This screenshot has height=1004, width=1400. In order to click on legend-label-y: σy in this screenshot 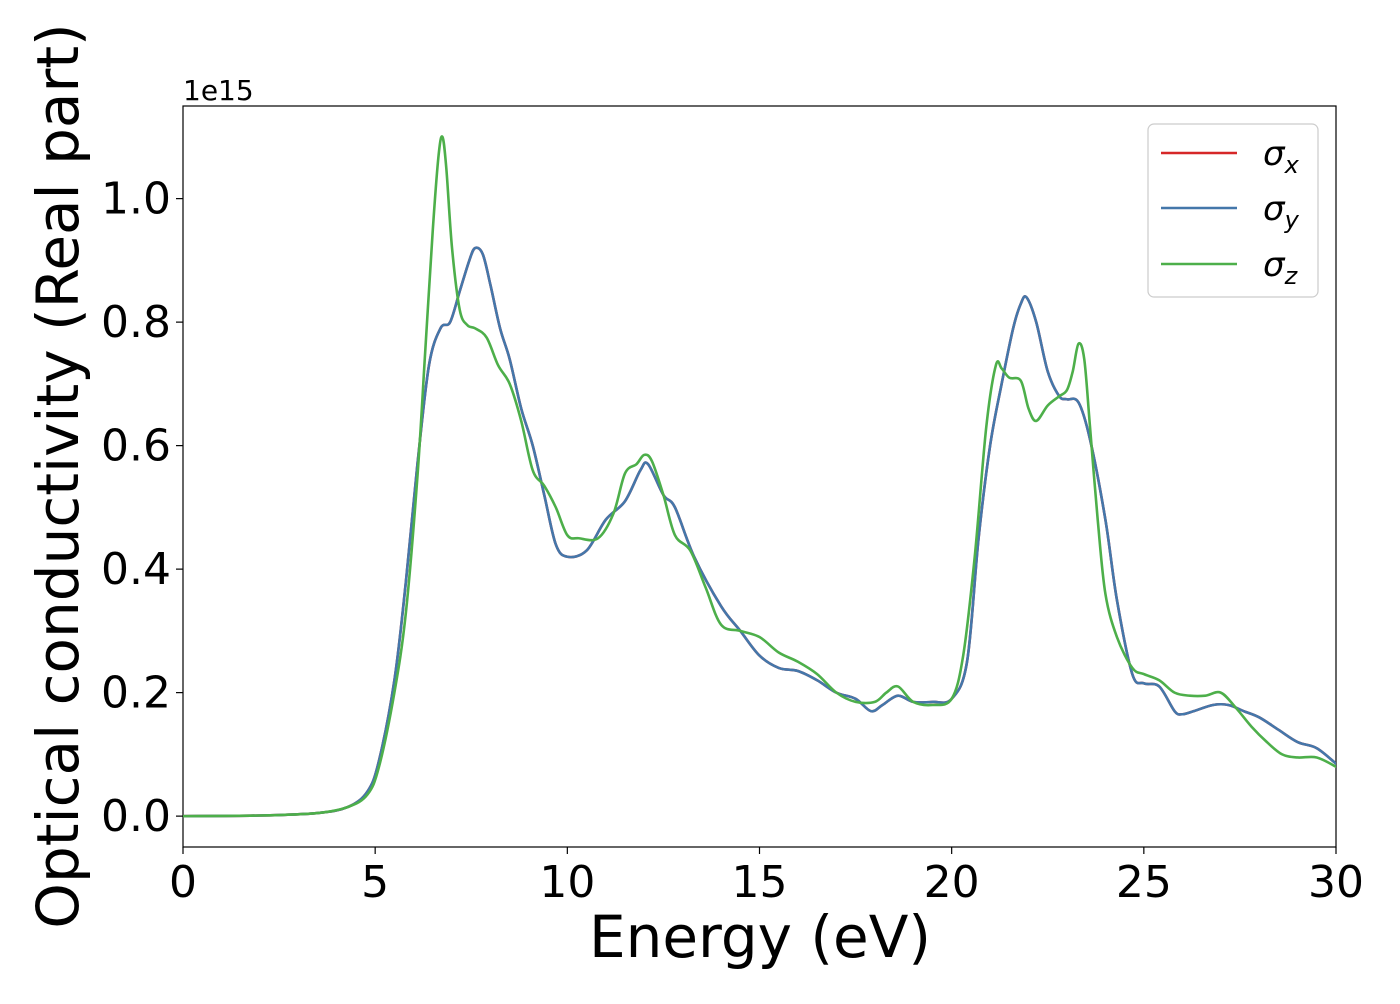, I will do `click(1281, 211)`.